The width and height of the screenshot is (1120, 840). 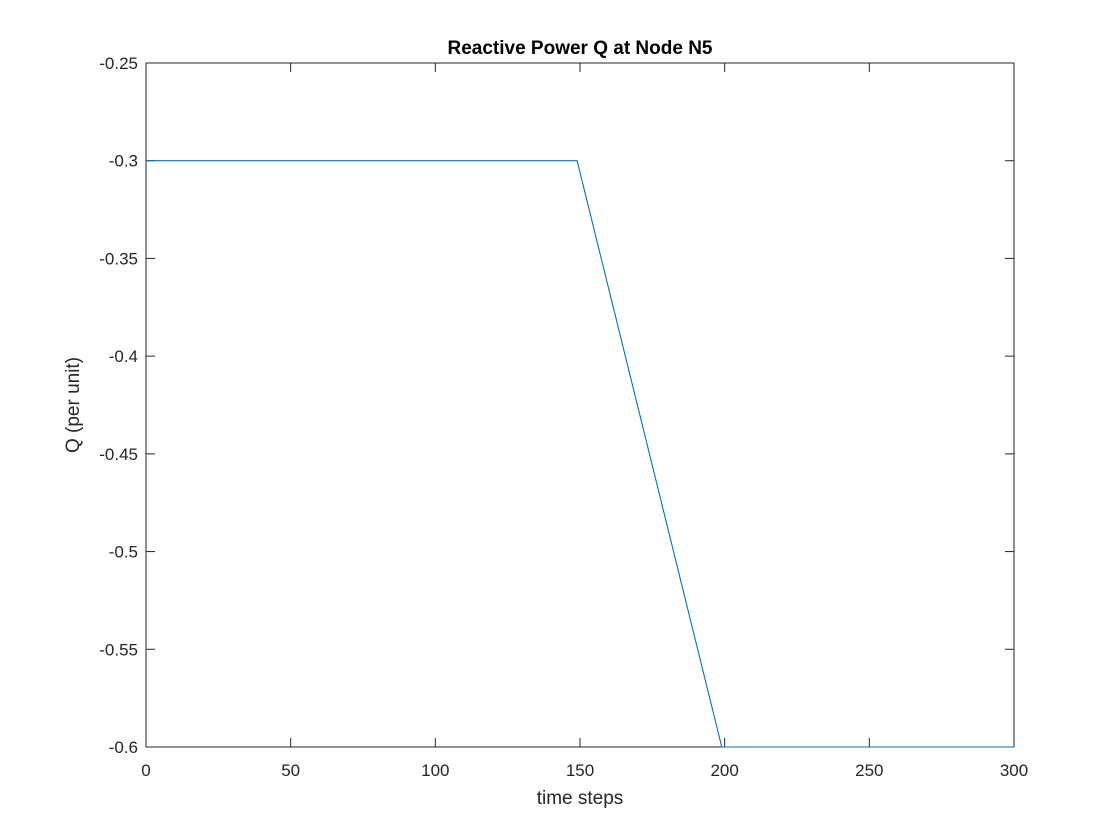 I want to click on x-tick-label: 150, so click(x=580, y=770).